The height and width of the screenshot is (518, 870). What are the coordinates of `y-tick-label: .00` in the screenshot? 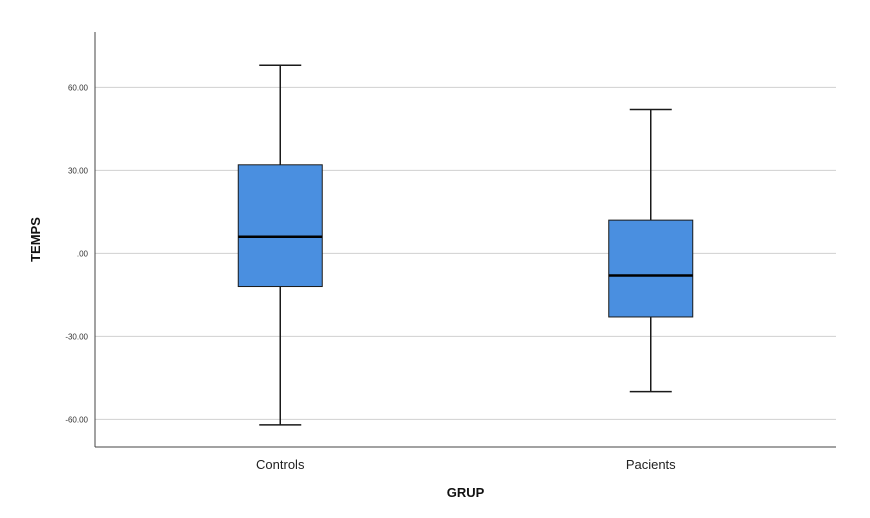 It's located at (83, 253).